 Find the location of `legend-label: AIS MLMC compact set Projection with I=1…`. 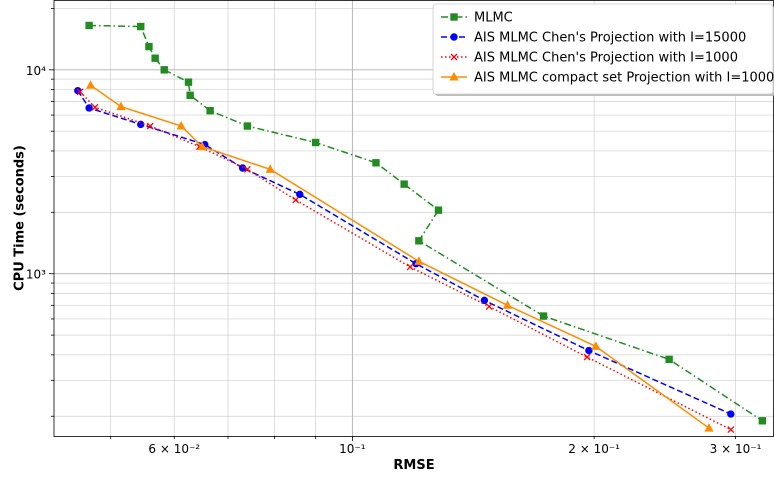

legend-label: AIS MLMC compact set Projection with I=1… is located at coordinates (624, 78).